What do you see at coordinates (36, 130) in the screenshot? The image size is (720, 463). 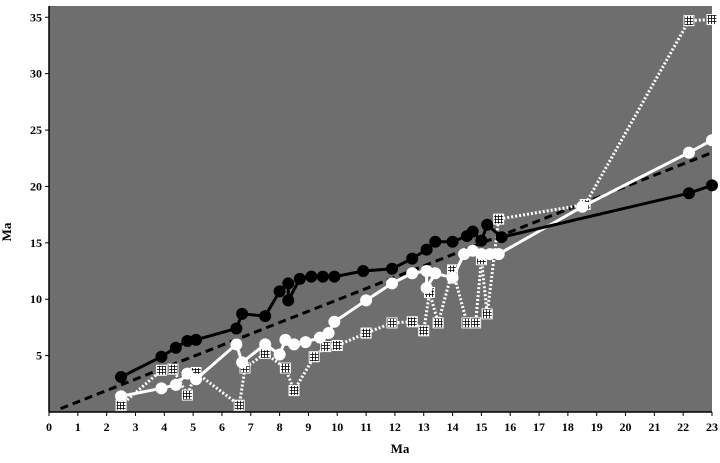 I see `y-tick-label: 25` at bounding box center [36, 130].